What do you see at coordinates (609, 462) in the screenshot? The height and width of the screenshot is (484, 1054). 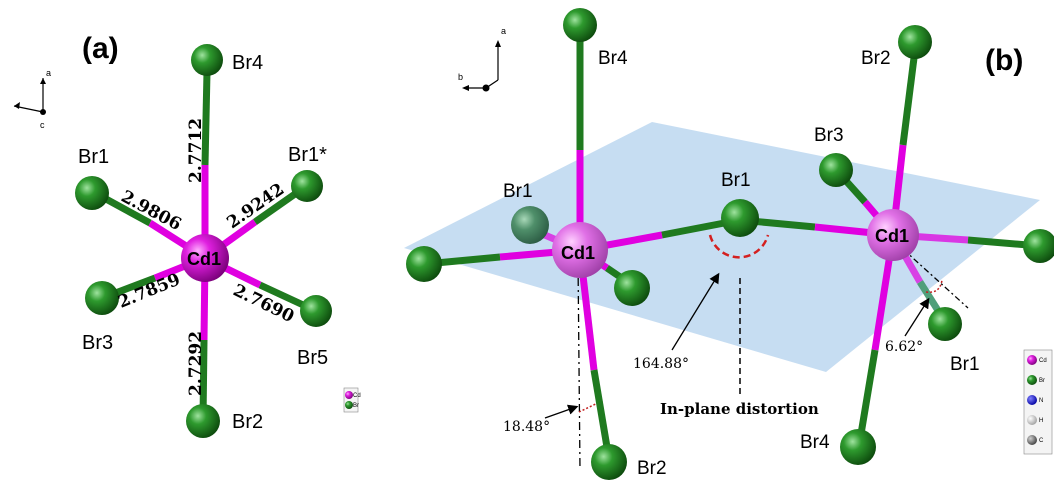 I see `atom-br2-b-left` at bounding box center [609, 462].